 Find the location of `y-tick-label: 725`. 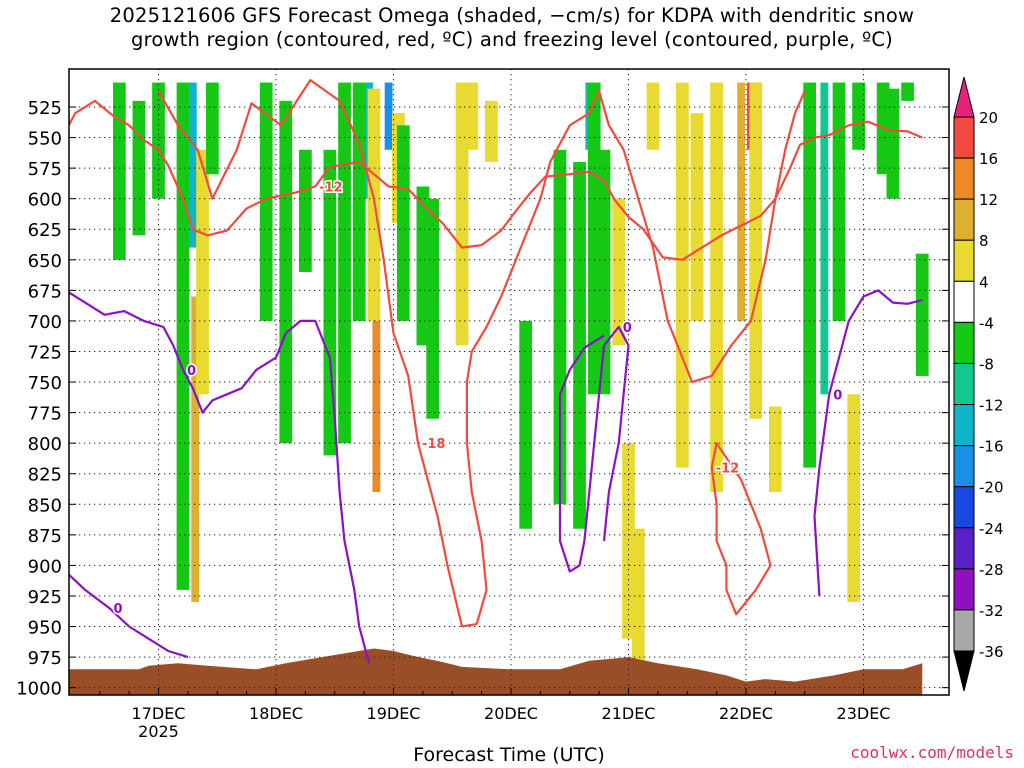

y-tick-label: 725 is located at coordinates (45, 352).